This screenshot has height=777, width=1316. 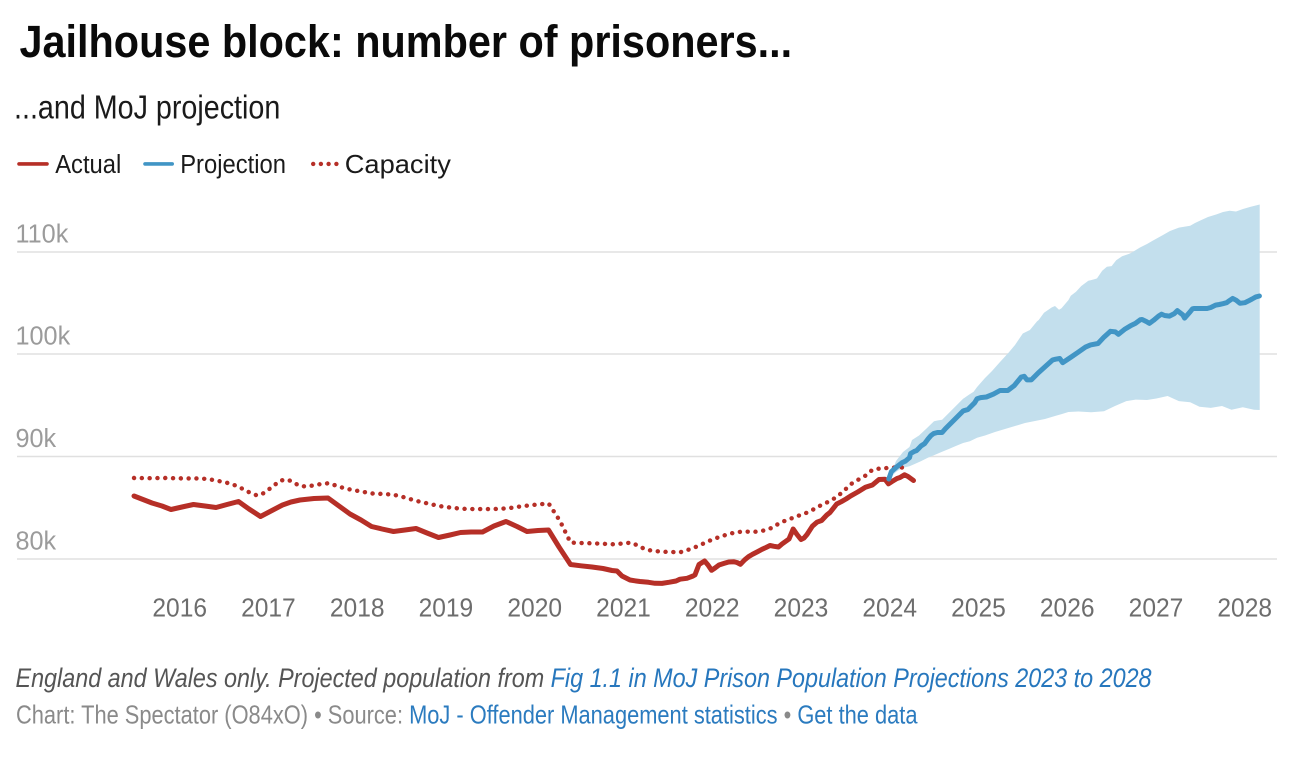 What do you see at coordinates (268, 608) in the screenshot?
I see `svg-text: 2017` at bounding box center [268, 608].